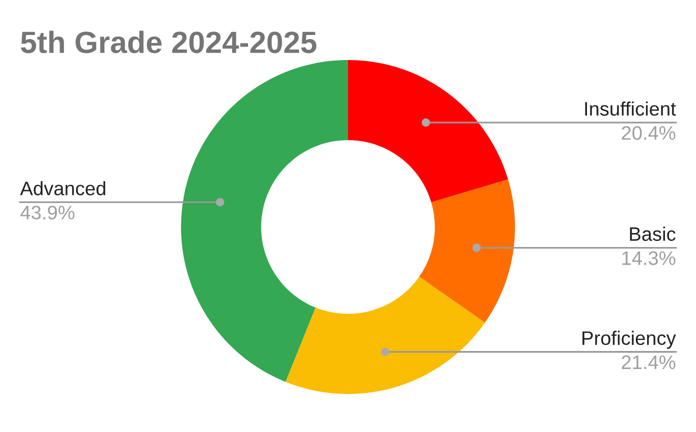  I want to click on slice-label: Insufficient, so click(630, 108).